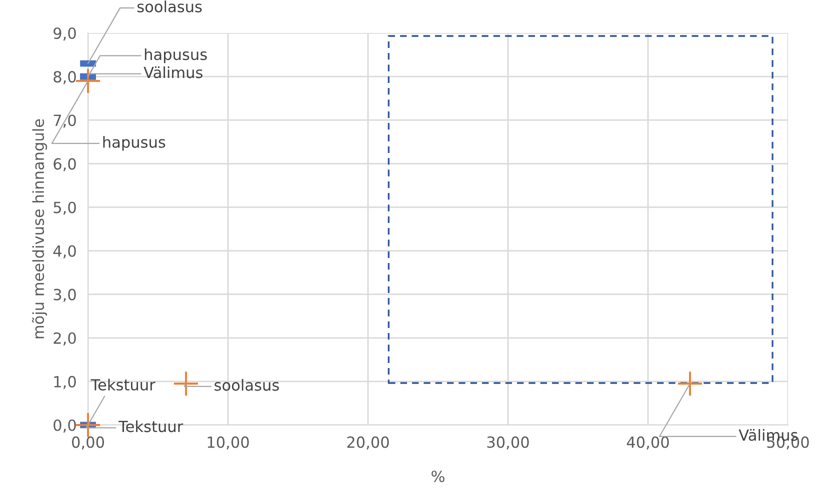 The height and width of the screenshot is (500, 832). Describe the element at coordinates (368, 443) in the screenshot. I see `x-tick-label: 20,00` at that location.